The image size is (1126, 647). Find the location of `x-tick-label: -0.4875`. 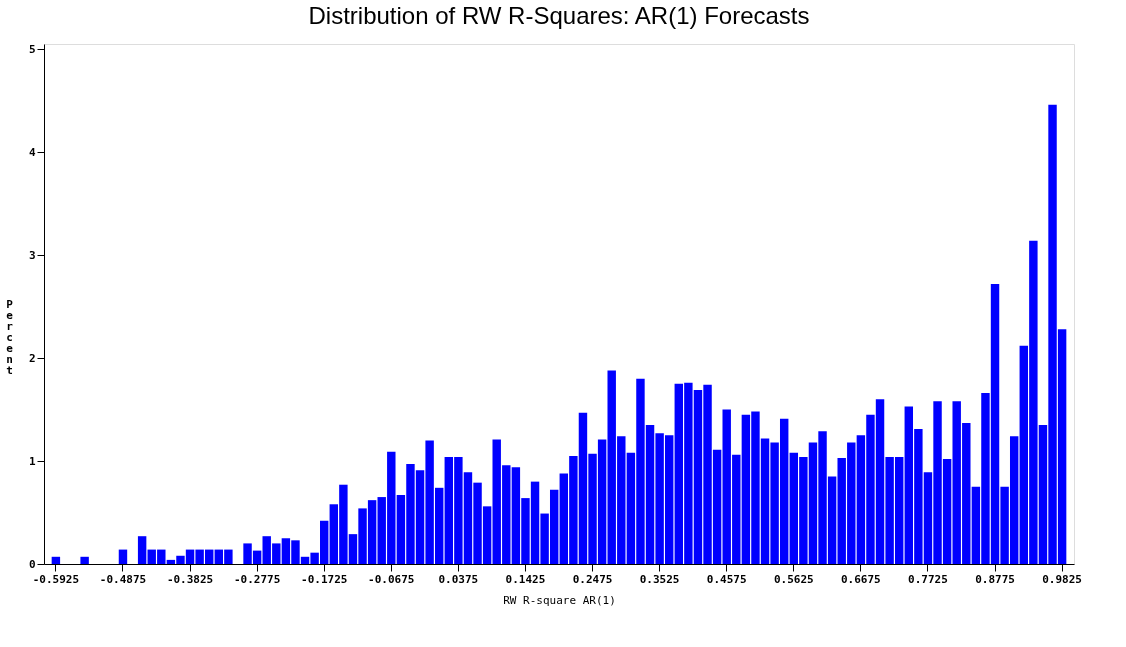

x-tick-label: -0.4875 is located at coordinates (123, 579).